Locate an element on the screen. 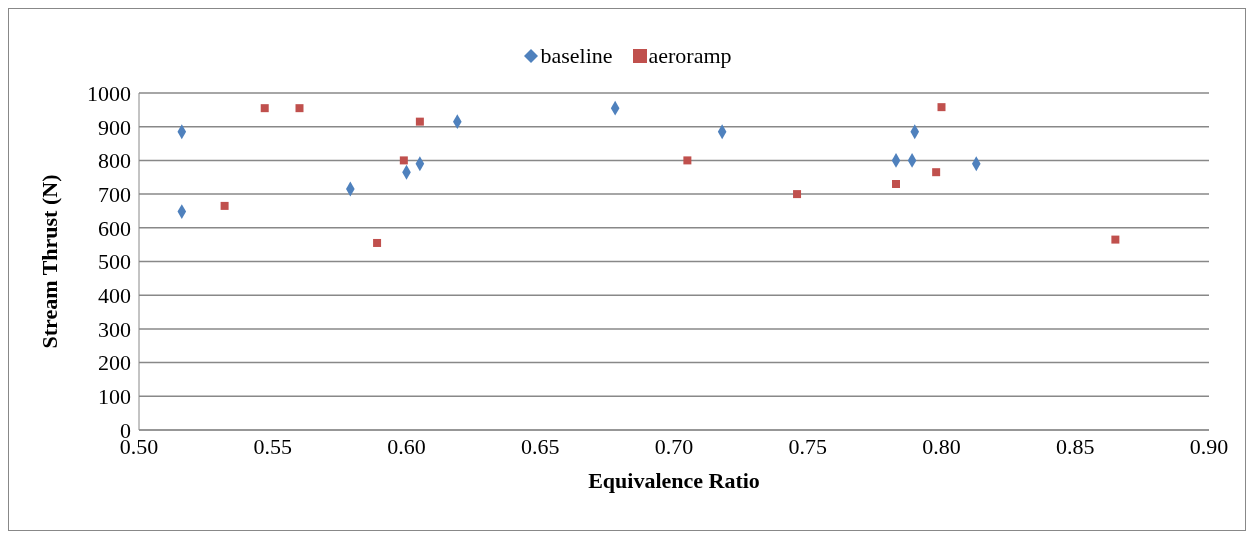  y-axis-title: Stream Thrust (N) is located at coordinates (49, 261).